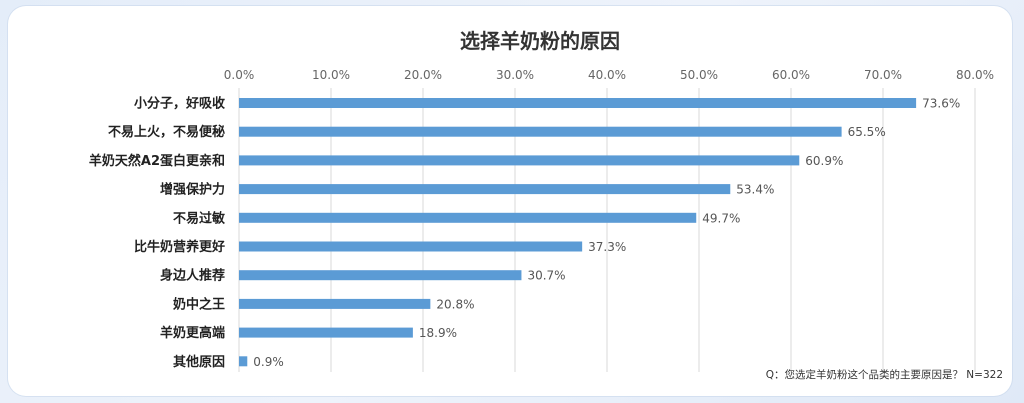 Image resolution: width=1024 pixels, height=403 pixels. Describe the element at coordinates (331, 75) in the screenshot. I see `x-tick-label: 10.0%` at that location.